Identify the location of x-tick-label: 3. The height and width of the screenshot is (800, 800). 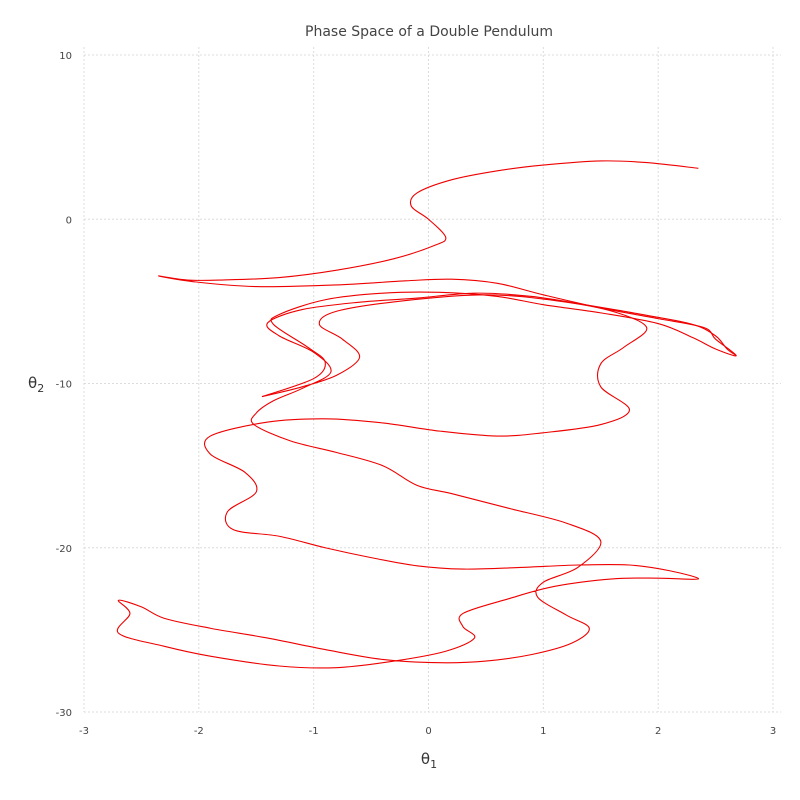
(773, 731).